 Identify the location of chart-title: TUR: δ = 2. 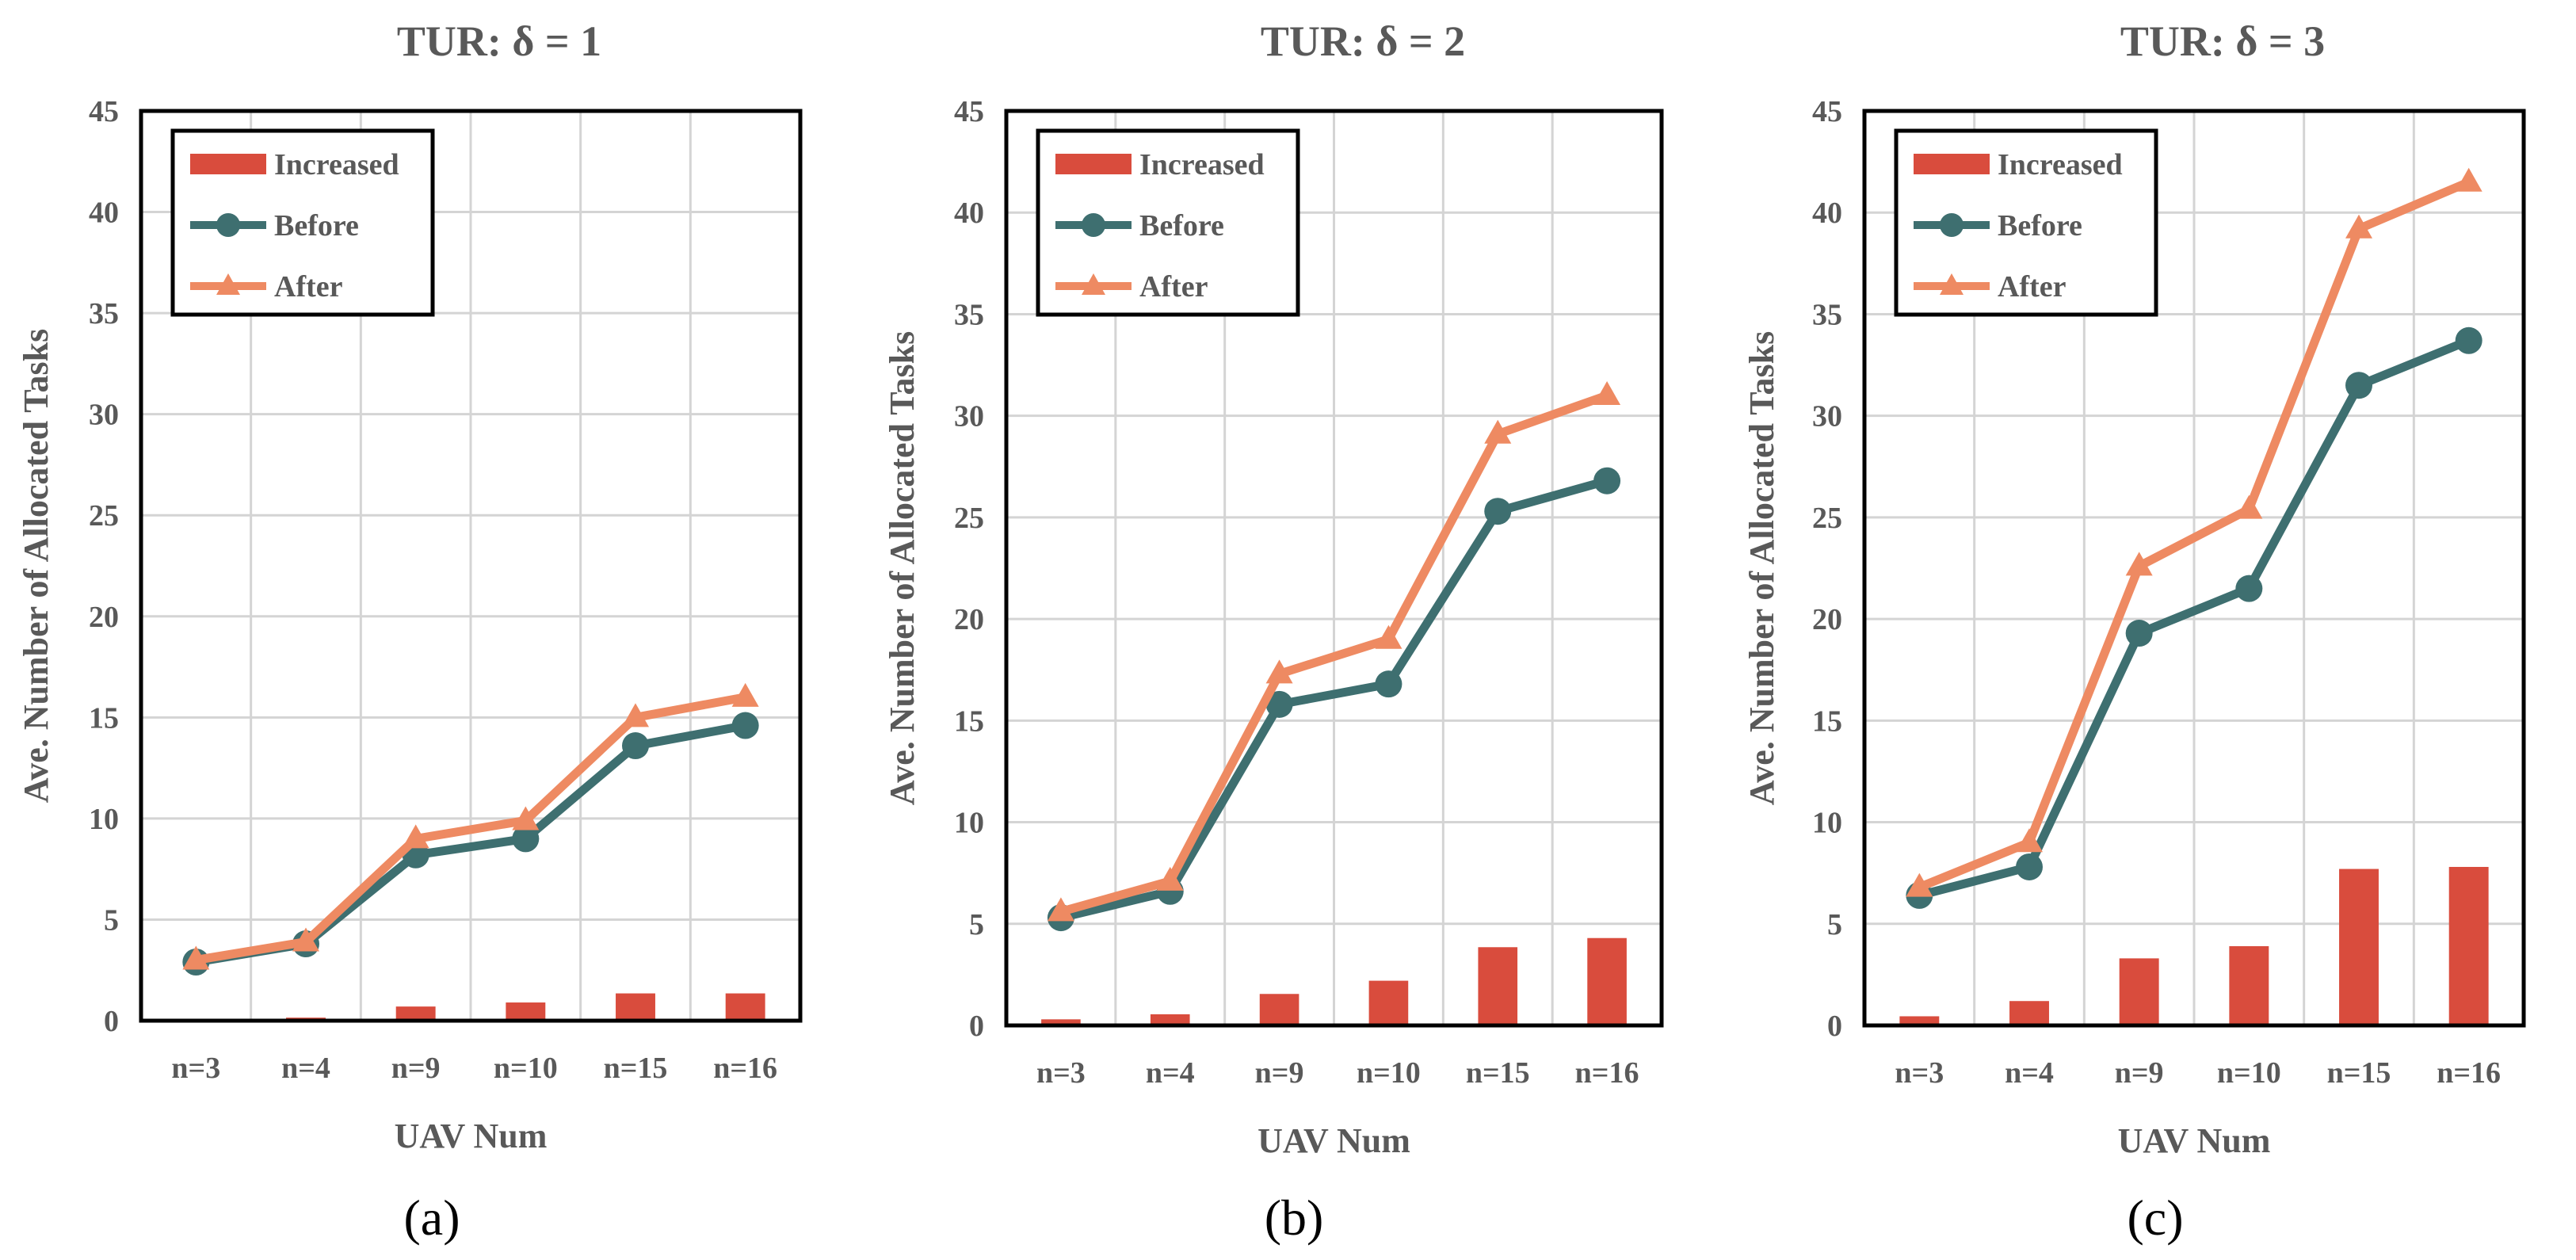
(1363, 41).